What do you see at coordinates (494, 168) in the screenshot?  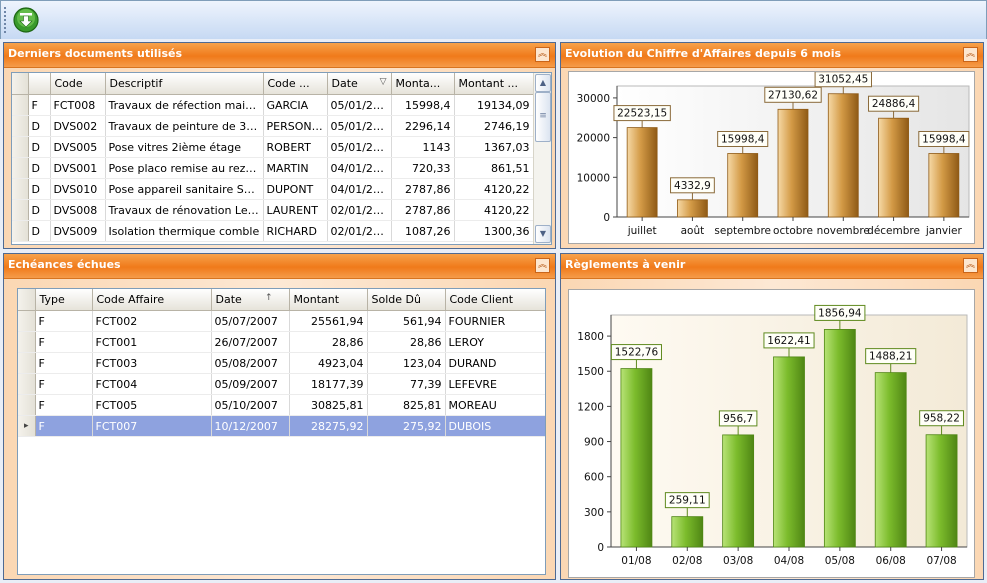 I see `table-cell: 861,51` at bounding box center [494, 168].